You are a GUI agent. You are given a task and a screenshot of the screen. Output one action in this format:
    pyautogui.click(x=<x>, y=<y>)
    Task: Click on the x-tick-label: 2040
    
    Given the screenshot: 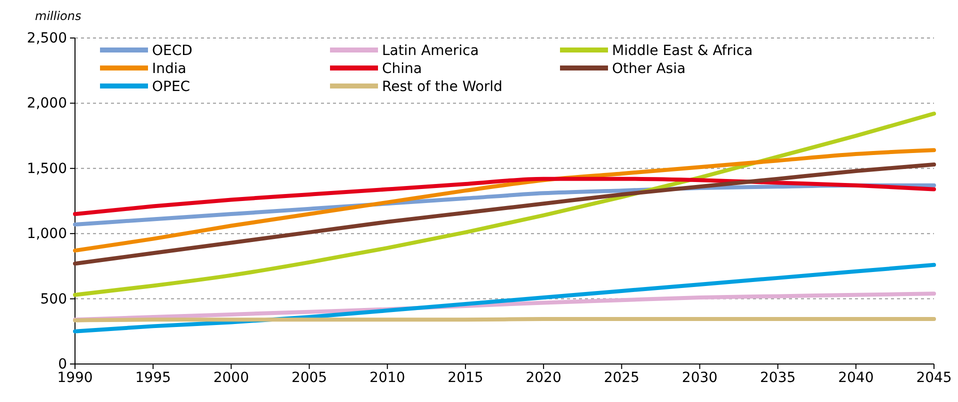 What is the action you would take?
    pyautogui.click(x=856, y=378)
    